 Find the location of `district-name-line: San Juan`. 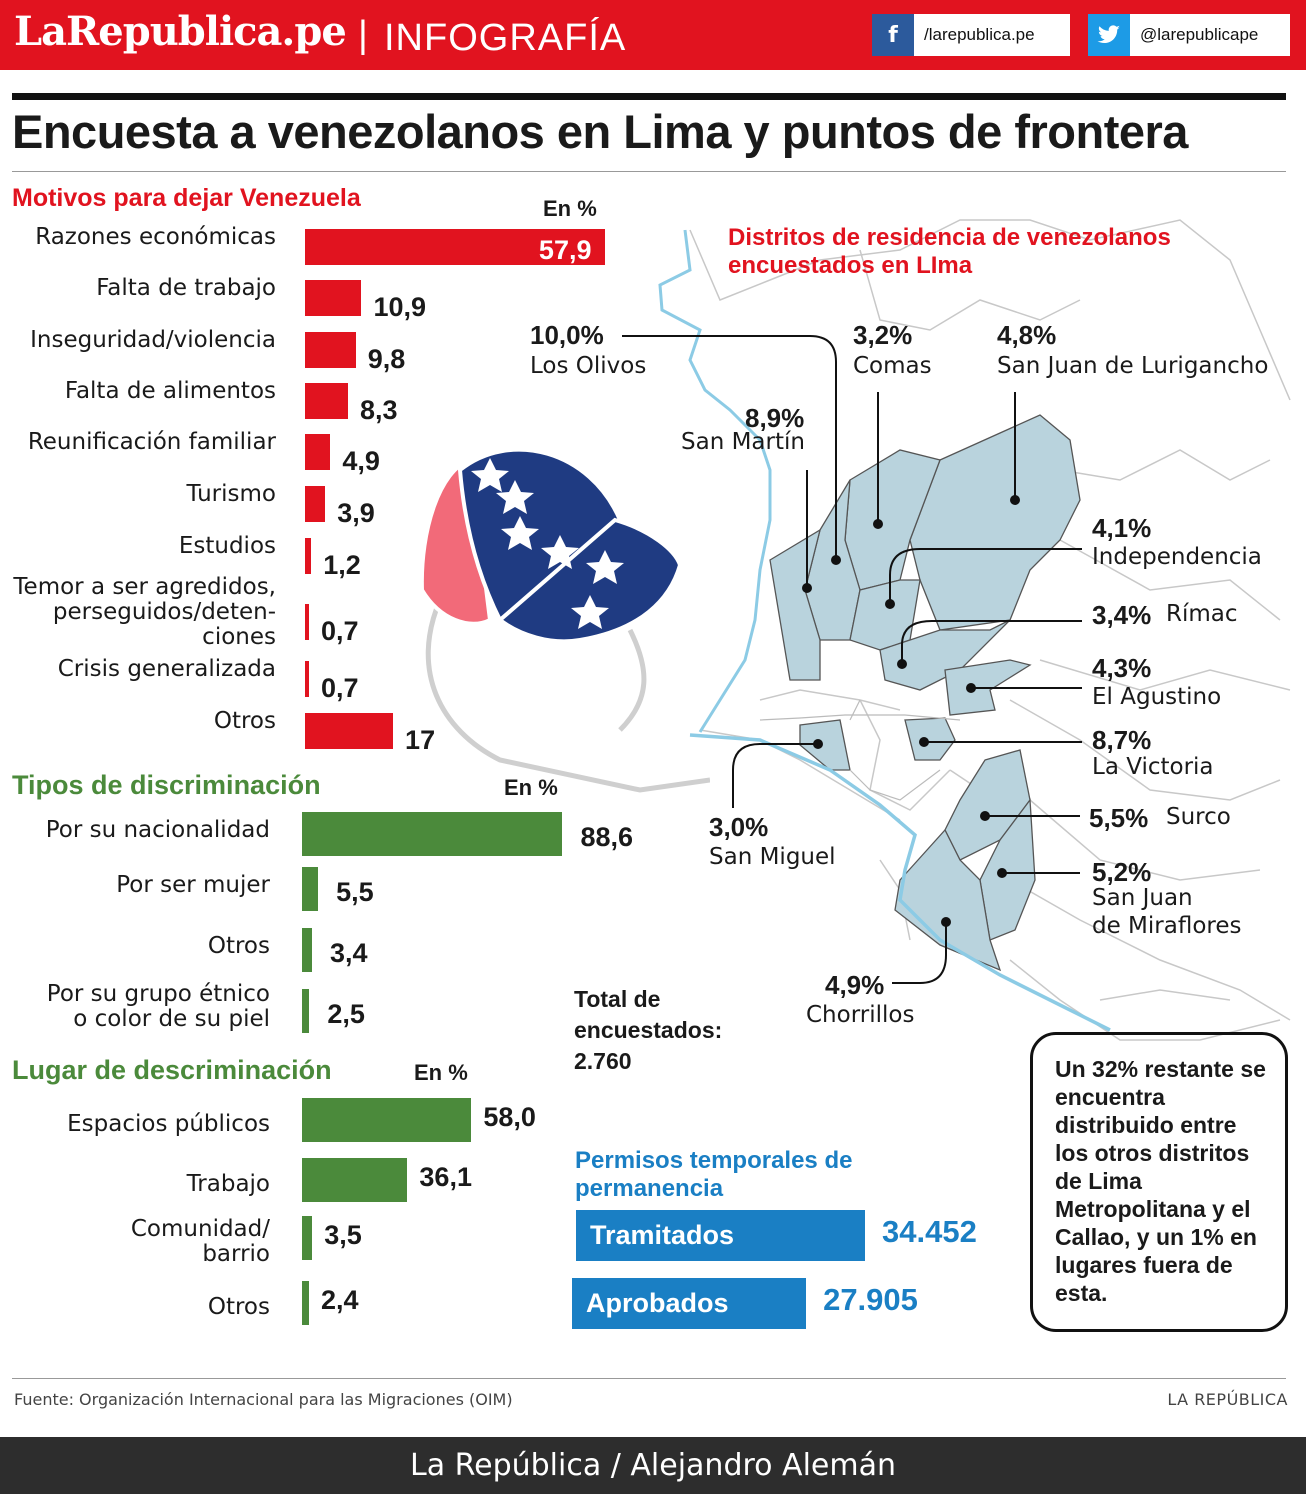

district-name-line: San Juan is located at coordinates (1142, 898).